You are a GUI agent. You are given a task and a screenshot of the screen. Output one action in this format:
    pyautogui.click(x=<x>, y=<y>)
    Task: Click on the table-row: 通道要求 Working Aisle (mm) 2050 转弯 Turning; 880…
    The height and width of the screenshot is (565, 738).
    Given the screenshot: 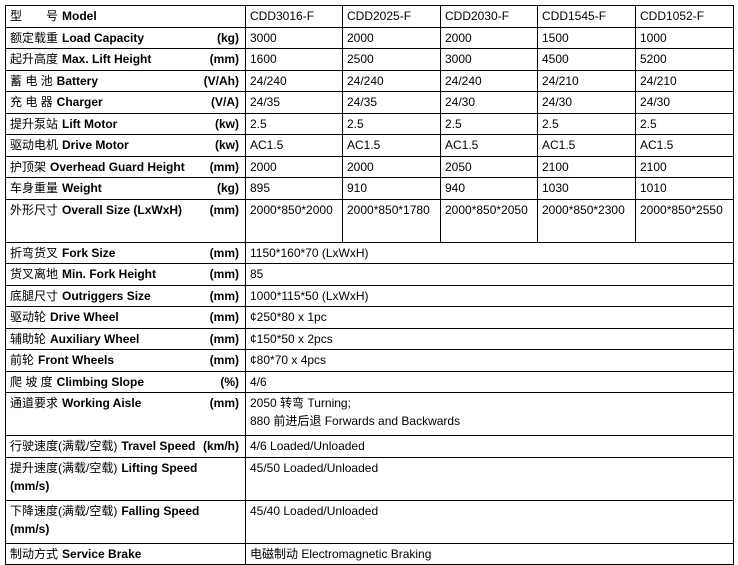 What is the action you would take?
    pyautogui.click(x=369, y=414)
    